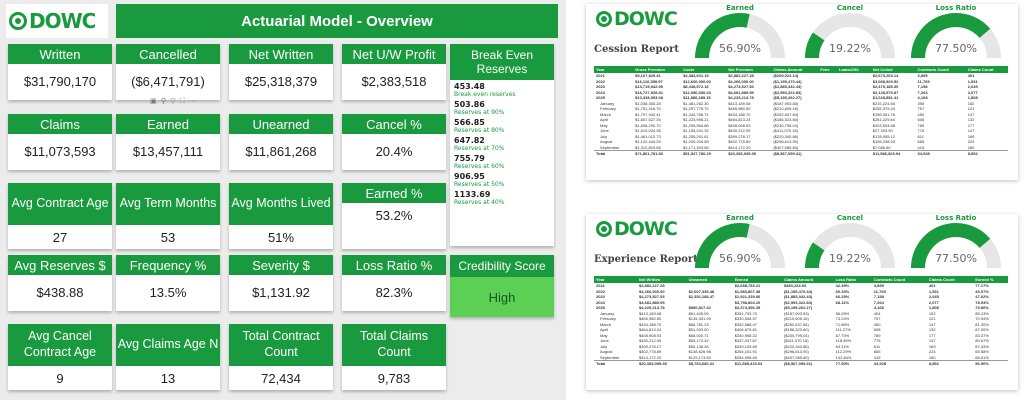 This screenshot has width=1024, height=420. I want to click on table-cell: $2,352,188.47, so click(701, 296).